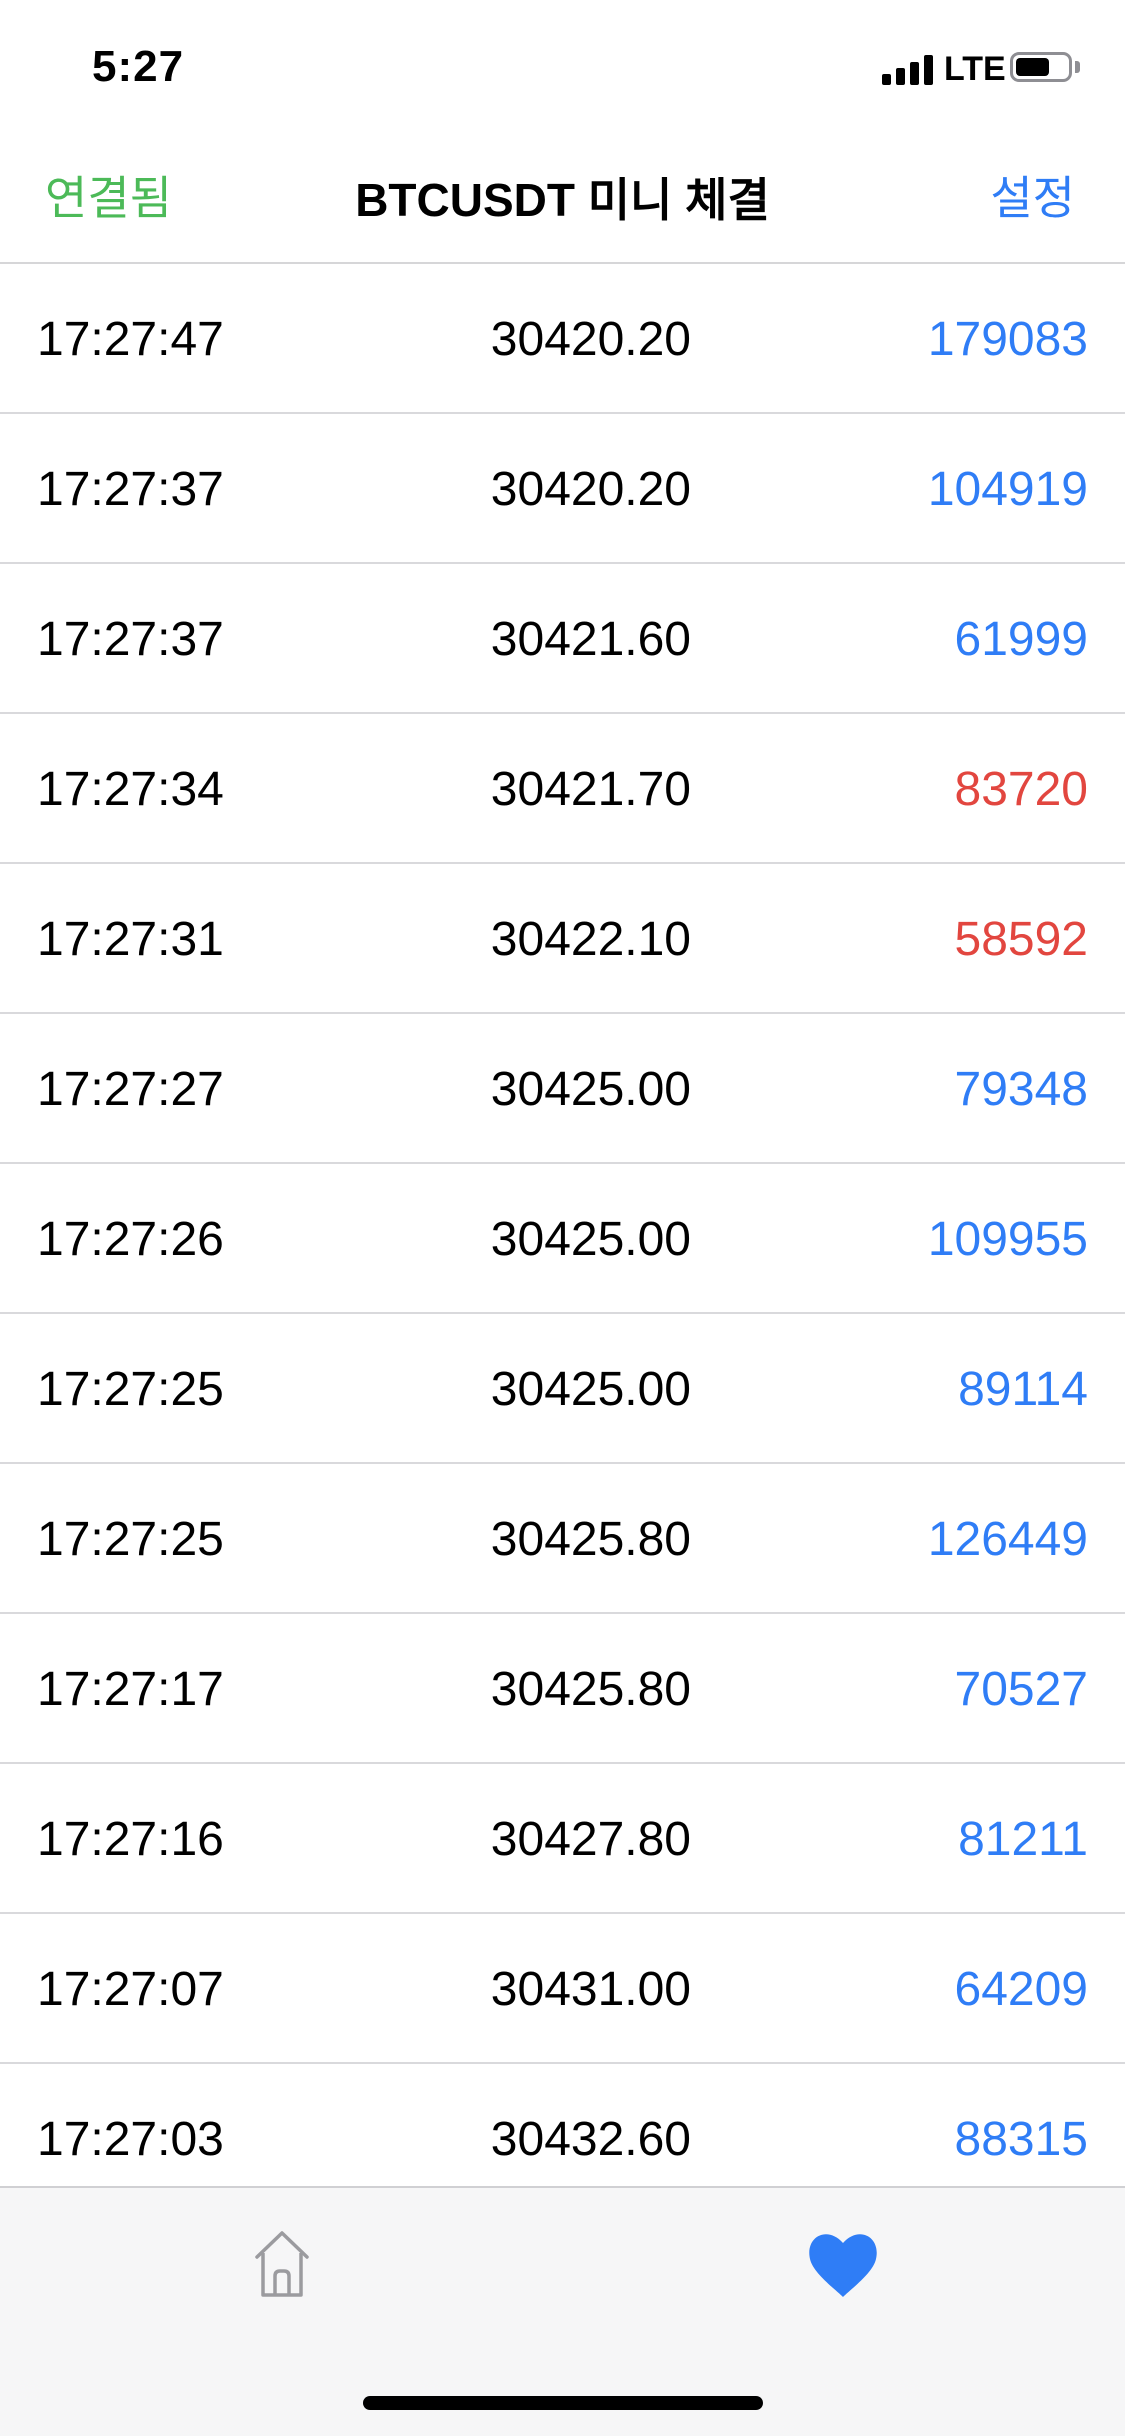 The width and height of the screenshot is (1125, 2436). Describe the element at coordinates (130, 1239) in the screenshot. I see `trade-time: 17:27:26` at that location.